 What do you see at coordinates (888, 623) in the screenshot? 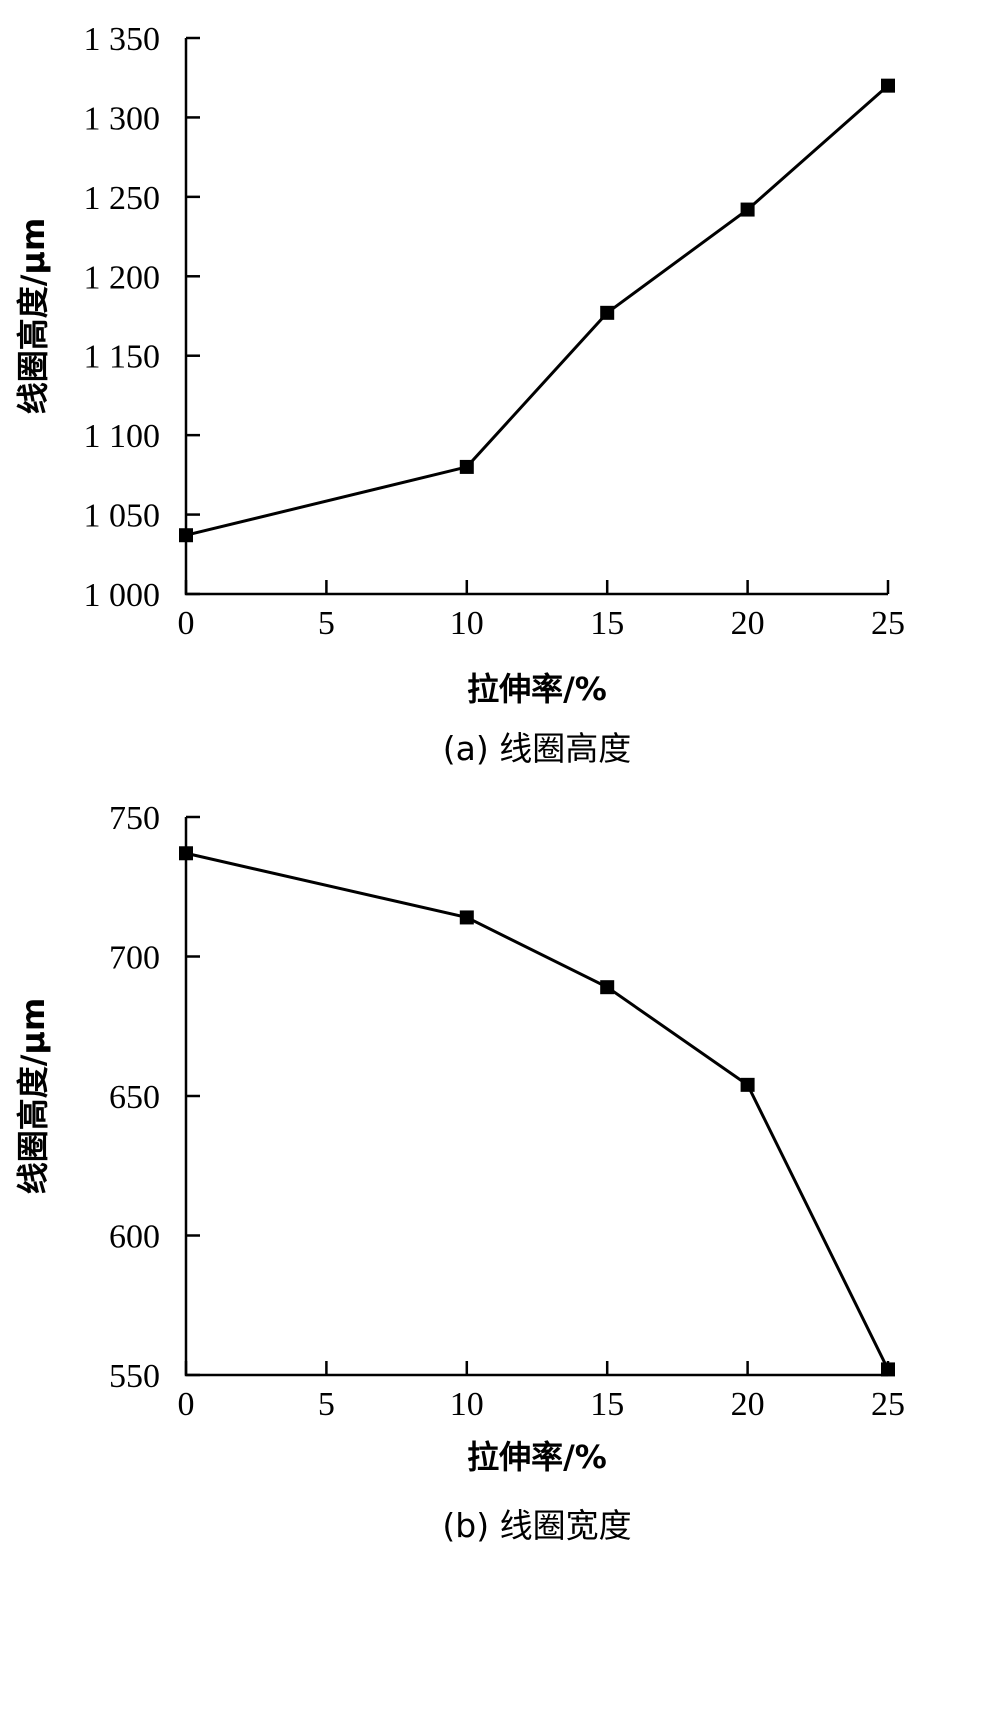
I see `x-tick-label-a: 25` at bounding box center [888, 623].